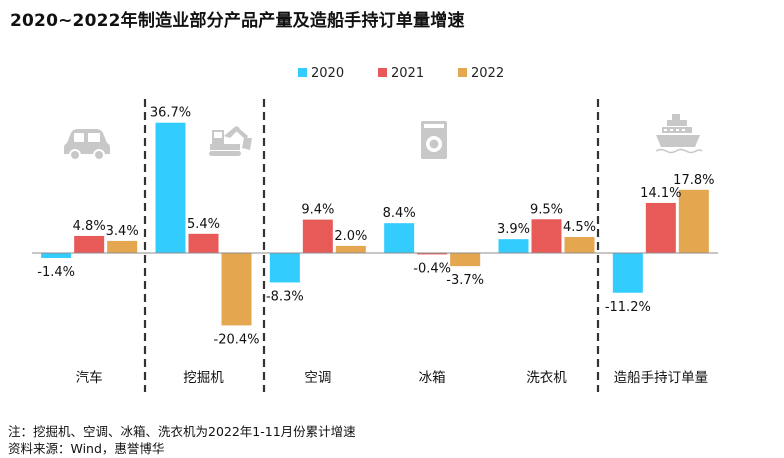 The image size is (784, 458). What do you see at coordinates (89, 377) in the screenshot?
I see `category-label-0: 汽车` at bounding box center [89, 377].